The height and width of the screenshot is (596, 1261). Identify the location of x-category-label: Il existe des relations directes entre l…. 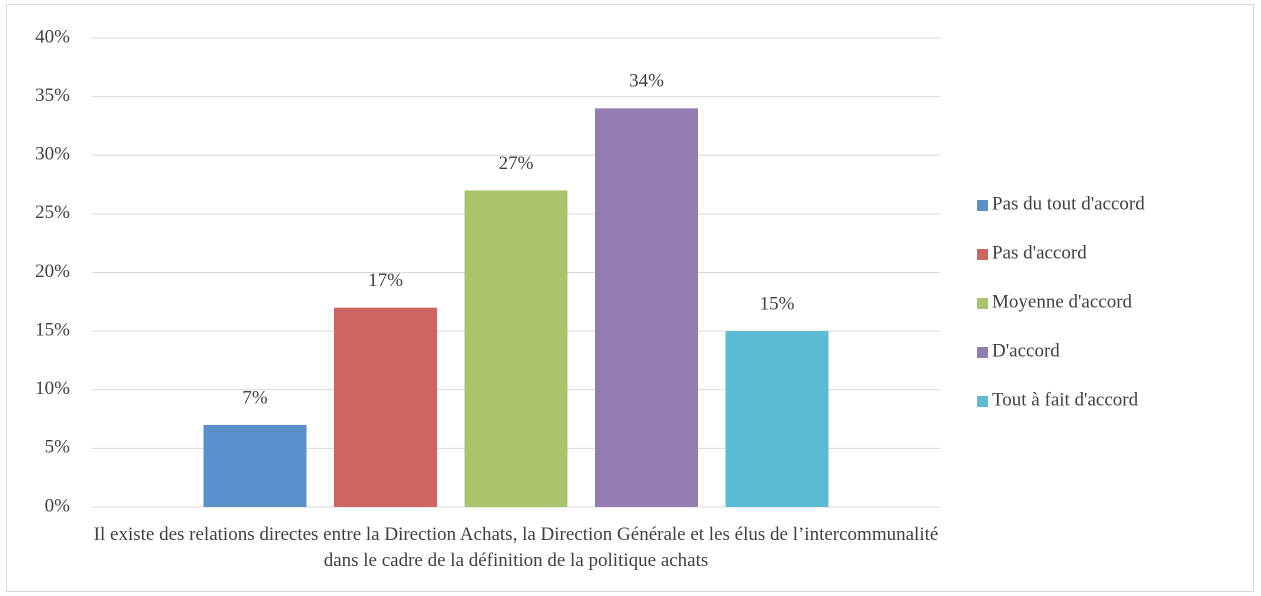
(516, 547).